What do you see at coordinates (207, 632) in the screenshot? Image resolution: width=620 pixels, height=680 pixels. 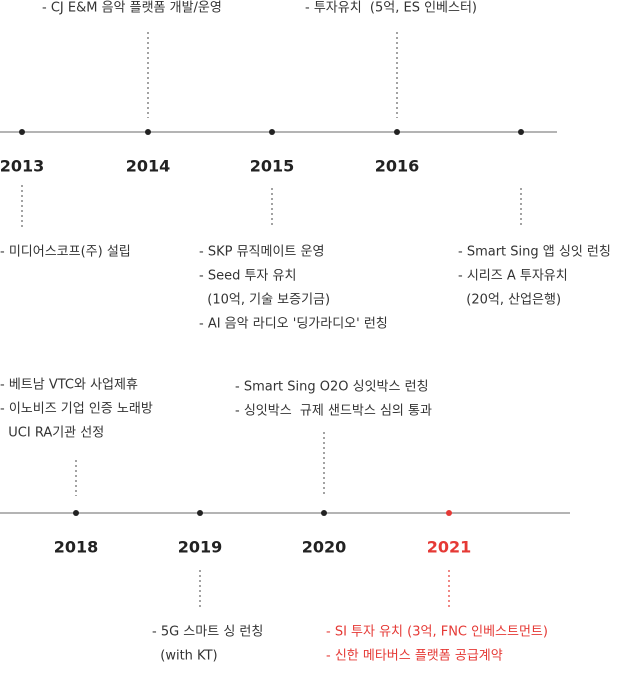 I see `milestone-note: - 5G 스마트 싱 런칭` at bounding box center [207, 632].